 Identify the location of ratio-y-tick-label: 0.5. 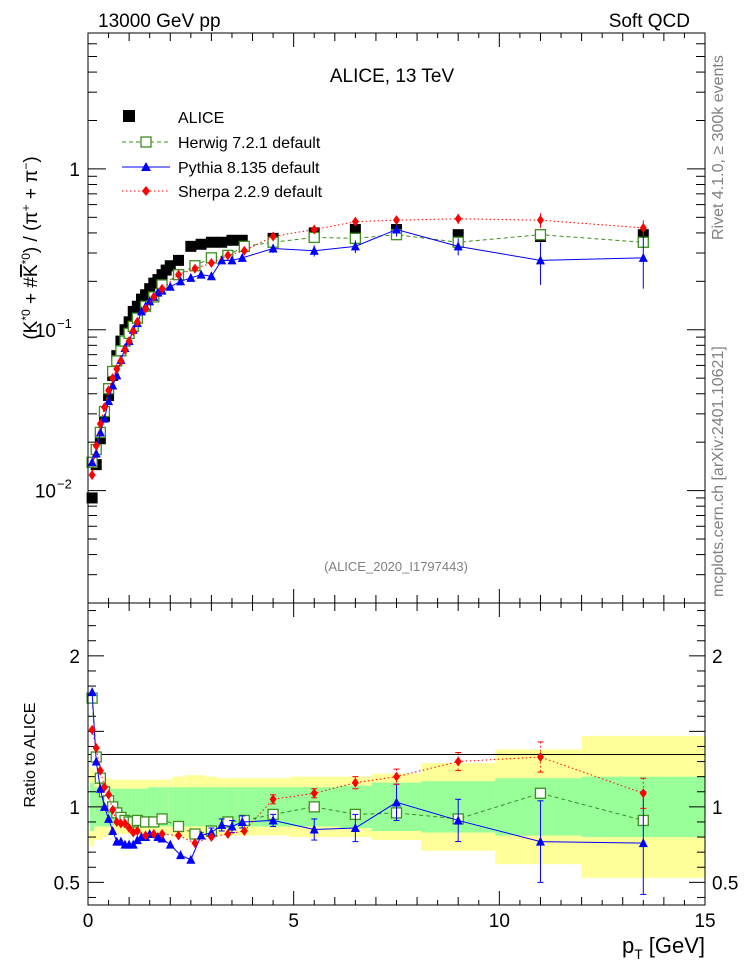
(67, 883).